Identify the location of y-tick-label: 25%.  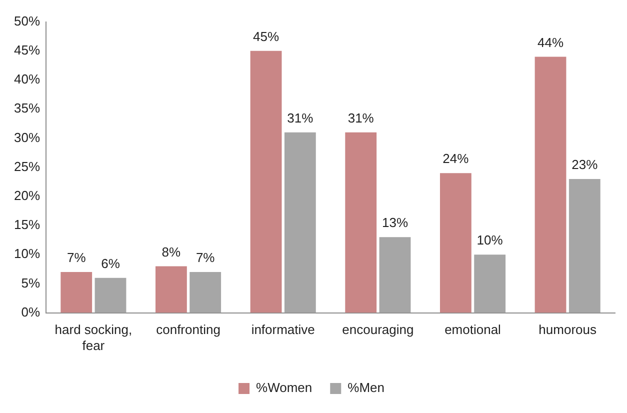
(27, 166).